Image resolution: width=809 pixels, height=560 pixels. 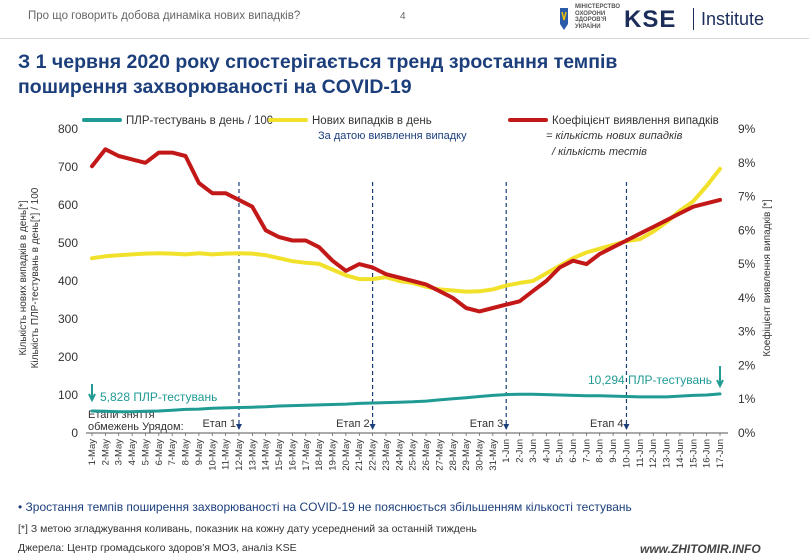 What do you see at coordinates (373, 455) in the screenshot?
I see `x-tick-label: 22-May` at bounding box center [373, 455].